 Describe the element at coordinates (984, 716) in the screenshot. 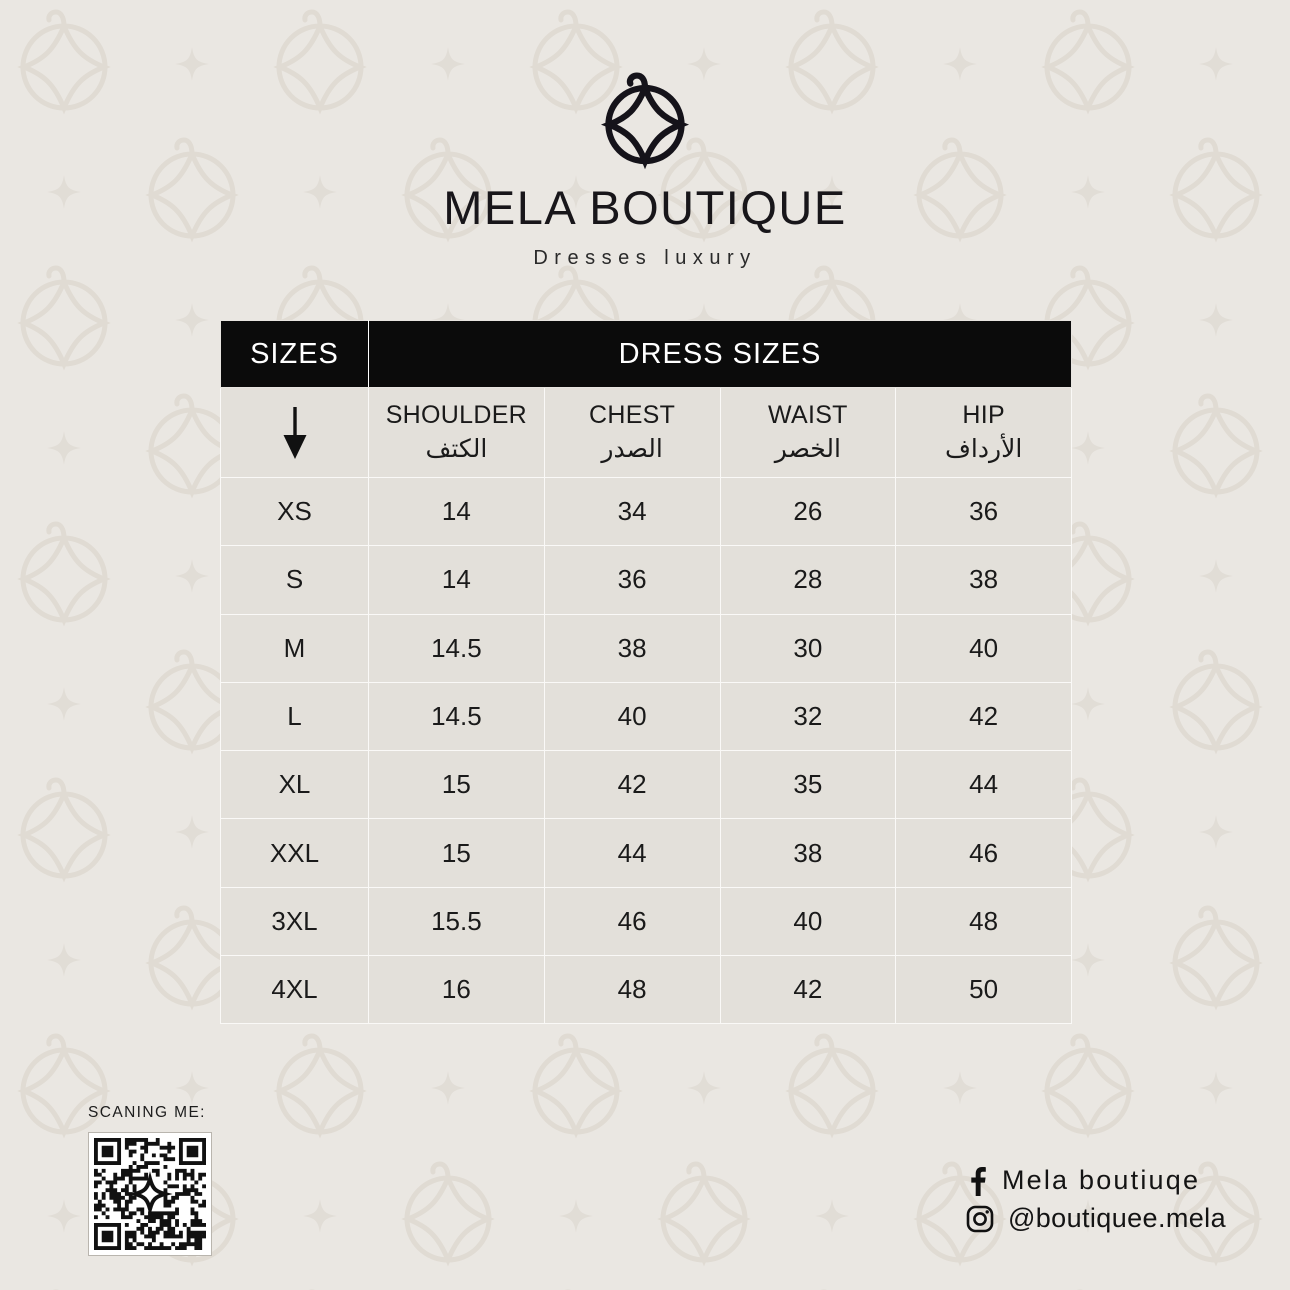

I see `cell-hip: 42` at that location.